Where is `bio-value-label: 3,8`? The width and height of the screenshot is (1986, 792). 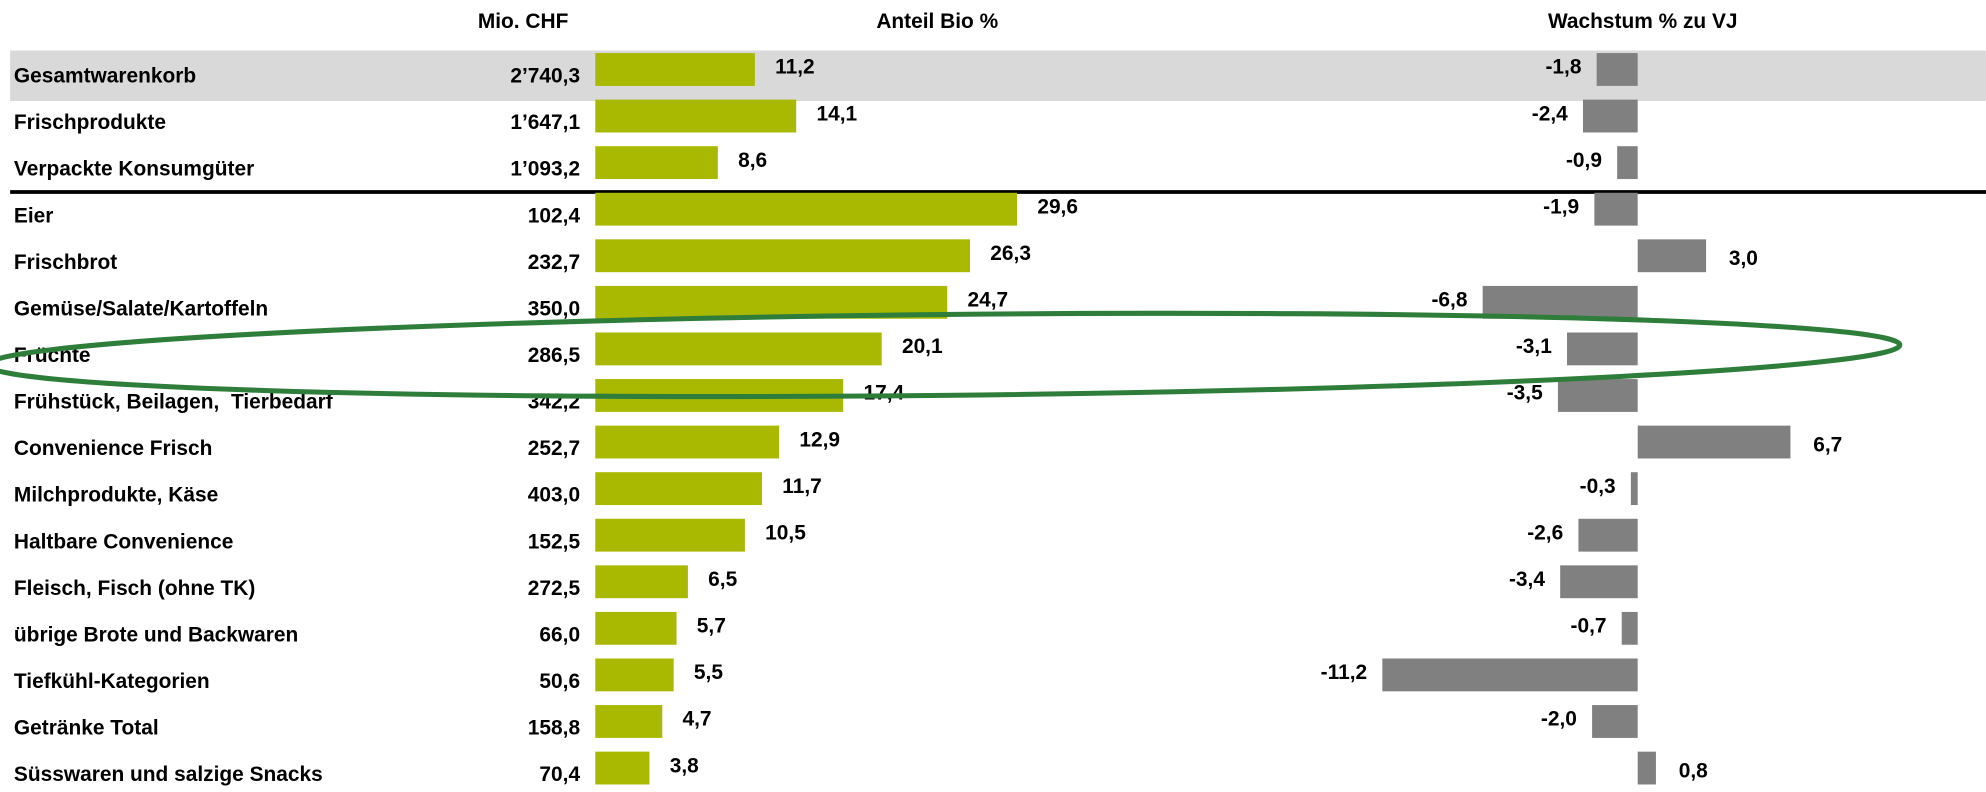
bio-value-label: 3,8 is located at coordinates (684, 765).